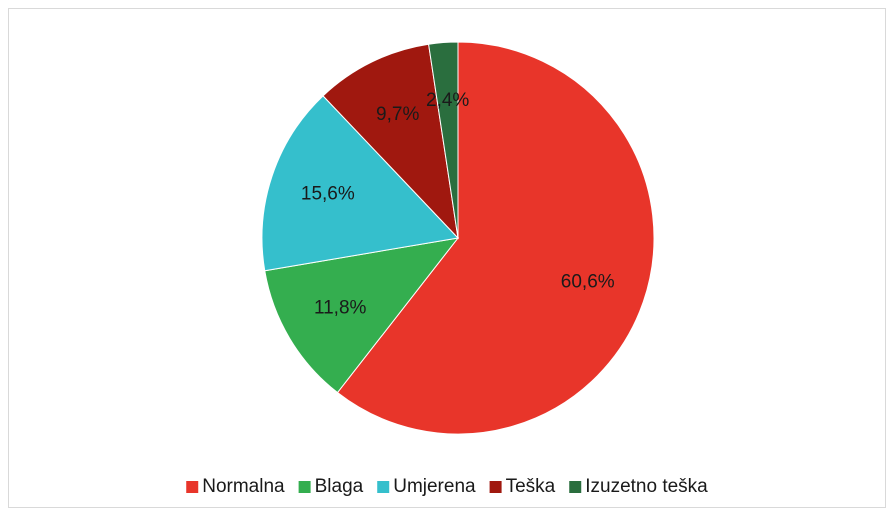 This screenshot has width=894, height=515. I want to click on legend: Normalna Blaga Umjerena Teška Izuzetno teška, so click(447, 486).